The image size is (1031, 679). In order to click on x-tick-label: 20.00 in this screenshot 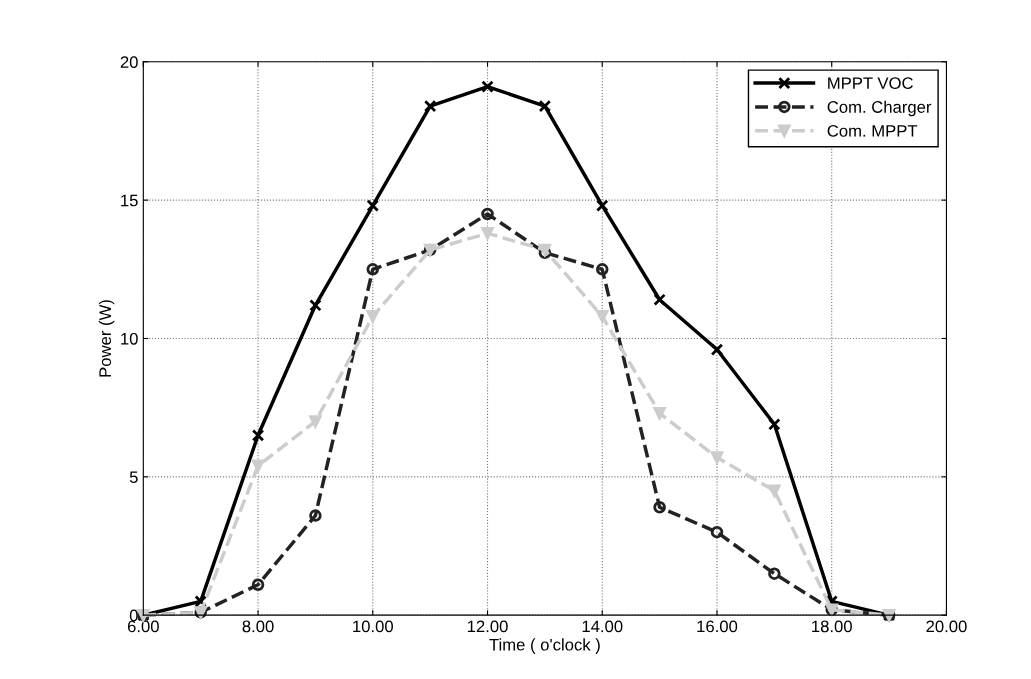, I will do `click(946, 626)`.